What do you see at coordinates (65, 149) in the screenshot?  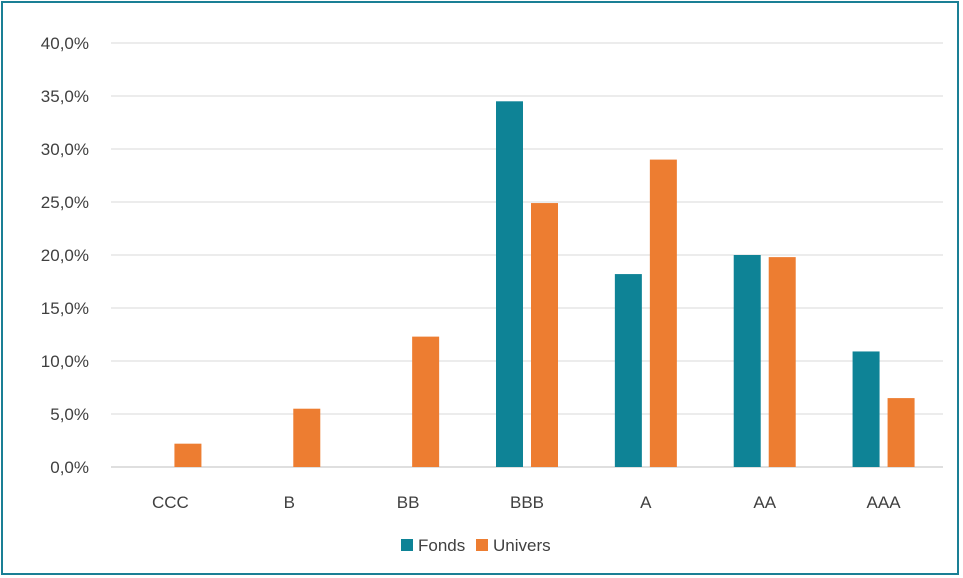 I see `y-tick-label: 30,0%` at bounding box center [65, 149].